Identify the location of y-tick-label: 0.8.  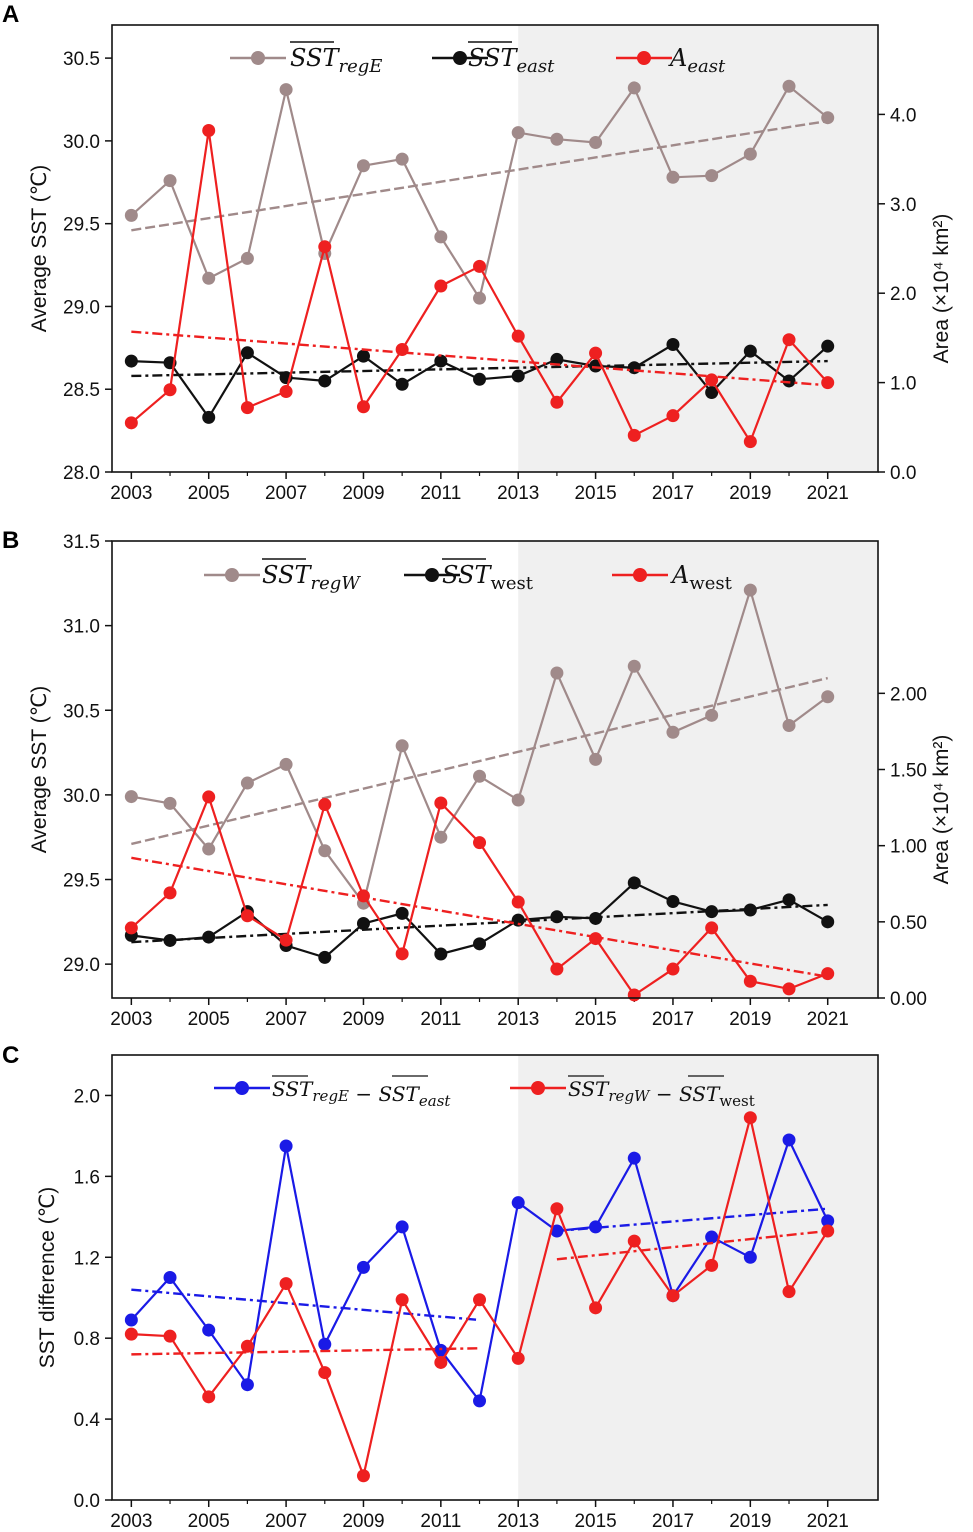
(87, 1339).